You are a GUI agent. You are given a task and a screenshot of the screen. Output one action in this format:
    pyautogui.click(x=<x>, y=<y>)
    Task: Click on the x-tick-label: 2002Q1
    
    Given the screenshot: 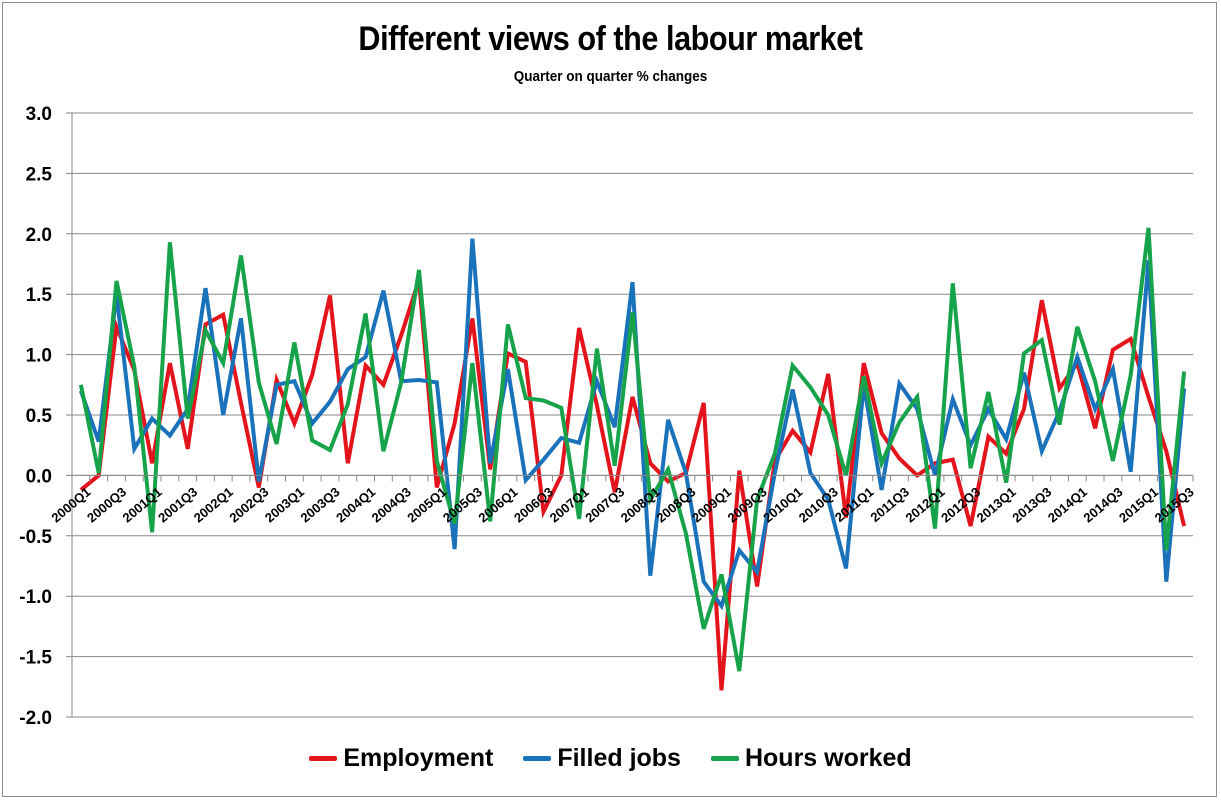 What is the action you would take?
    pyautogui.click(x=213, y=504)
    